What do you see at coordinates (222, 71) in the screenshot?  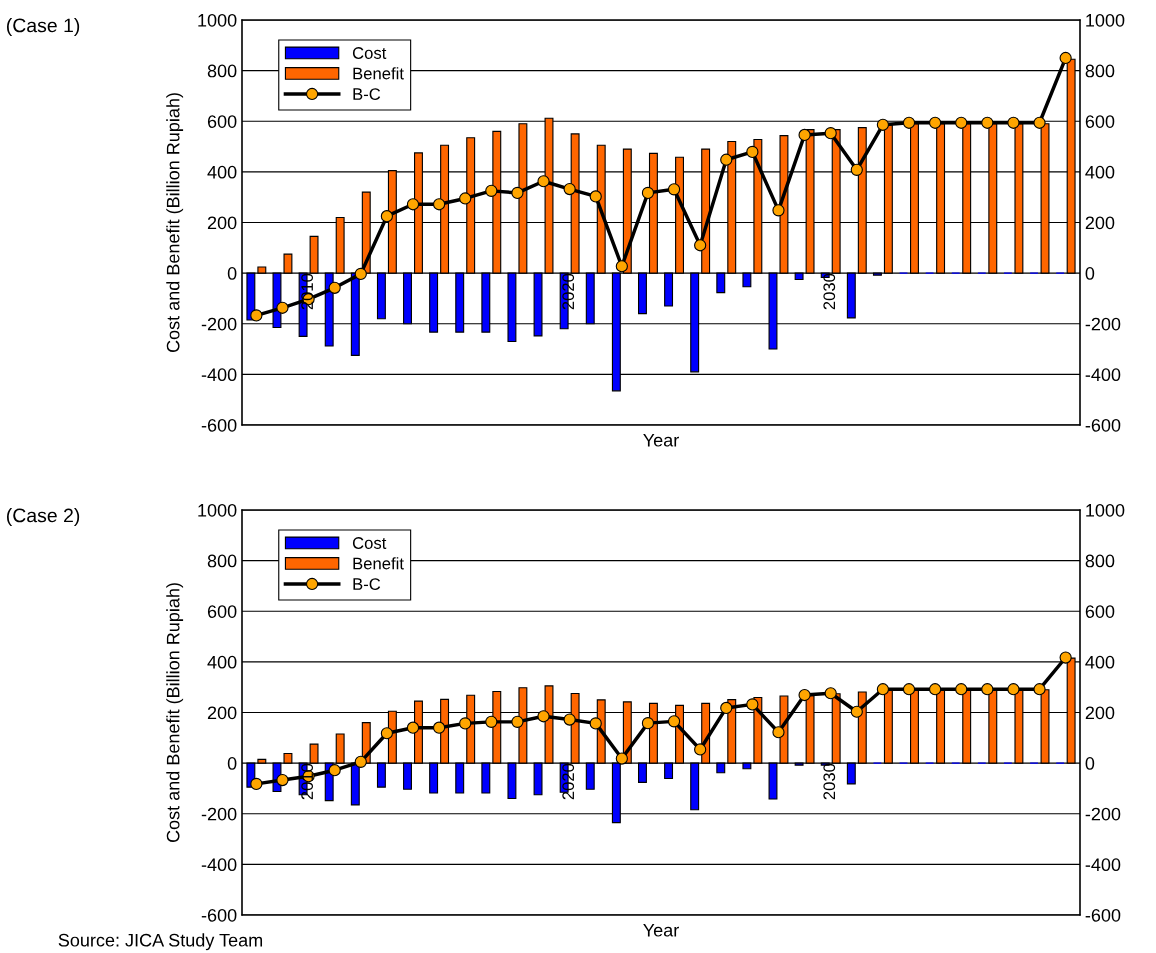 I see `y-tick-label: 800` at bounding box center [222, 71].